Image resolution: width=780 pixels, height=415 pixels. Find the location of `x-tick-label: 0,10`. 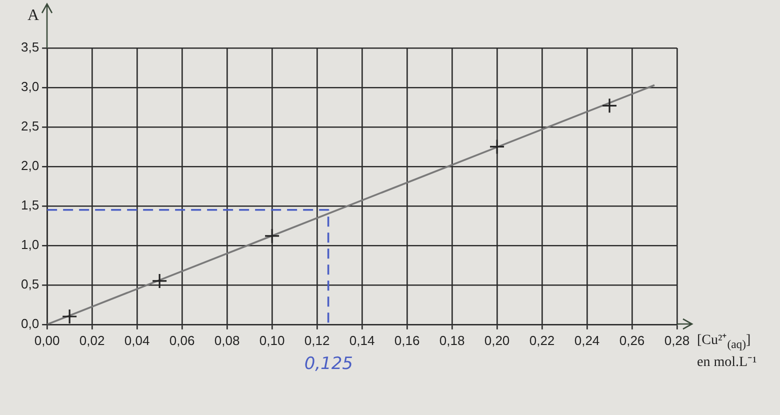

x-tick-label: 0,10 is located at coordinates (272, 340).